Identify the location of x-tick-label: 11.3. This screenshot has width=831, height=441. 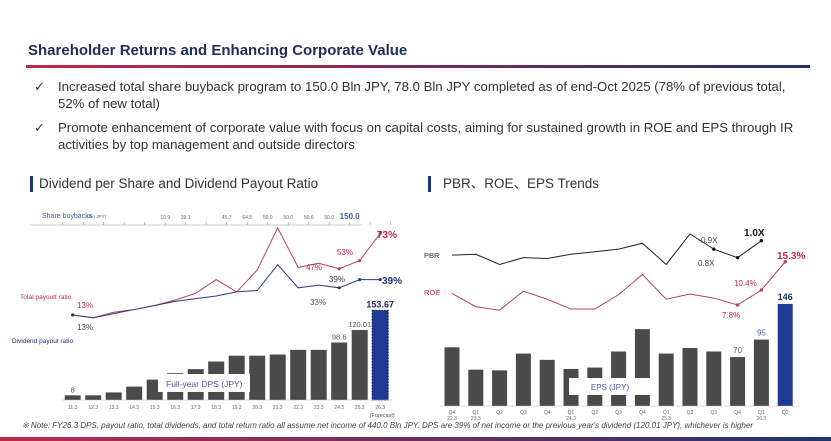
(73, 408).